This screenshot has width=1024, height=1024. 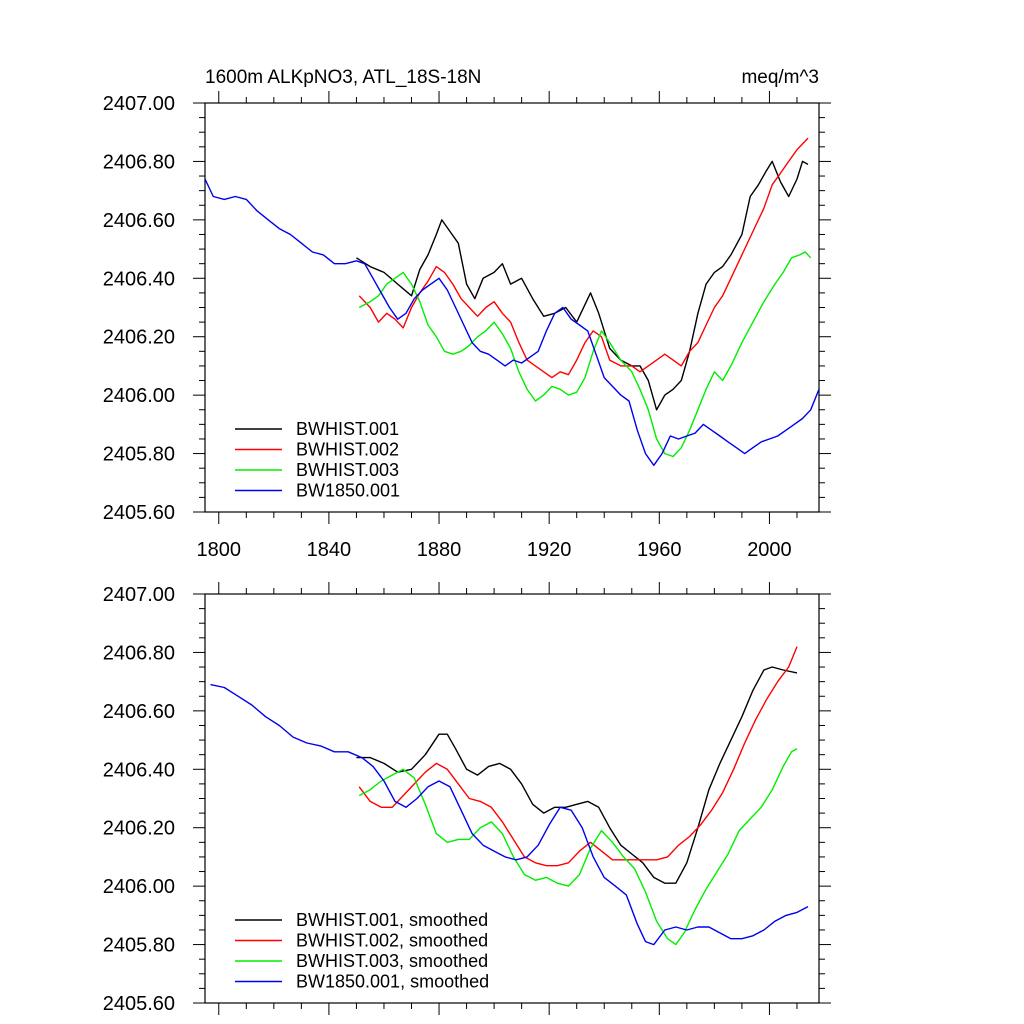 I want to click on x-tick-label: 1840, so click(x=329, y=550).